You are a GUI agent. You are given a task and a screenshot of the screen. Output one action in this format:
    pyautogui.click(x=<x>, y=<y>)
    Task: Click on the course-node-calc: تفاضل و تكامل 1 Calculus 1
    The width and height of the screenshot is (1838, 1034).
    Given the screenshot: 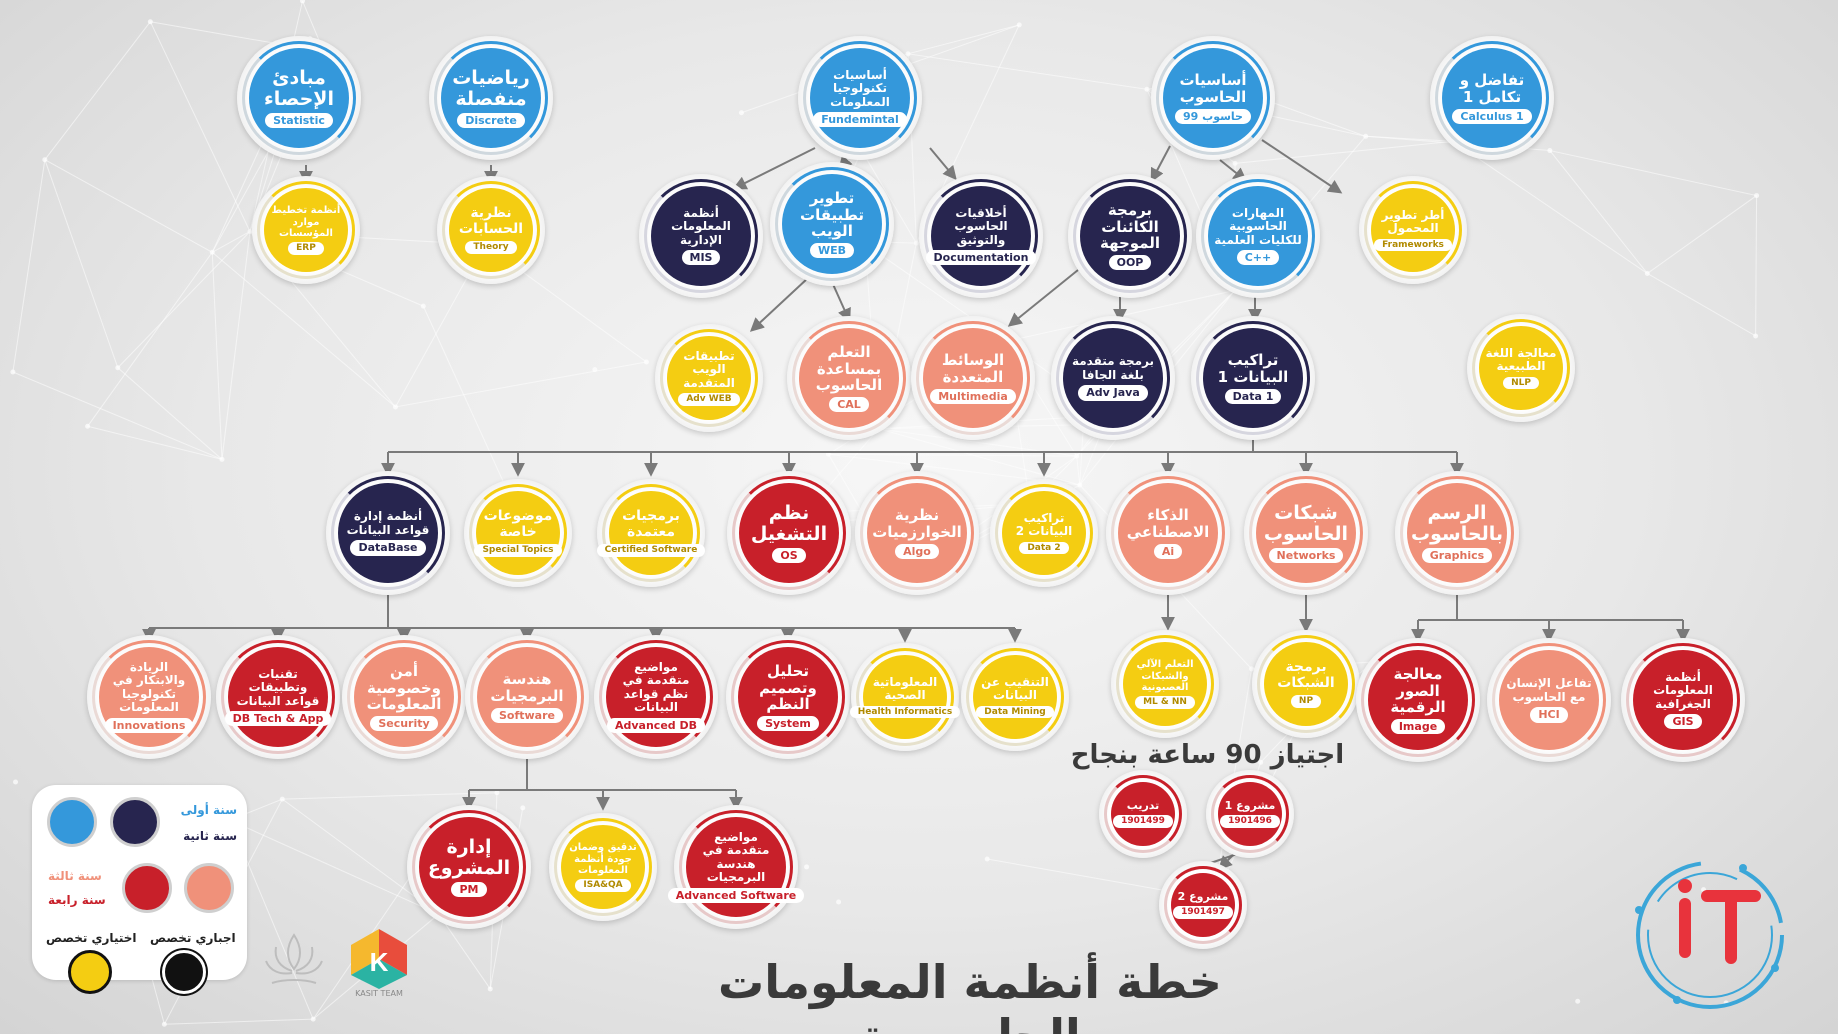 What is the action you would take?
    pyautogui.click(x=1492, y=98)
    